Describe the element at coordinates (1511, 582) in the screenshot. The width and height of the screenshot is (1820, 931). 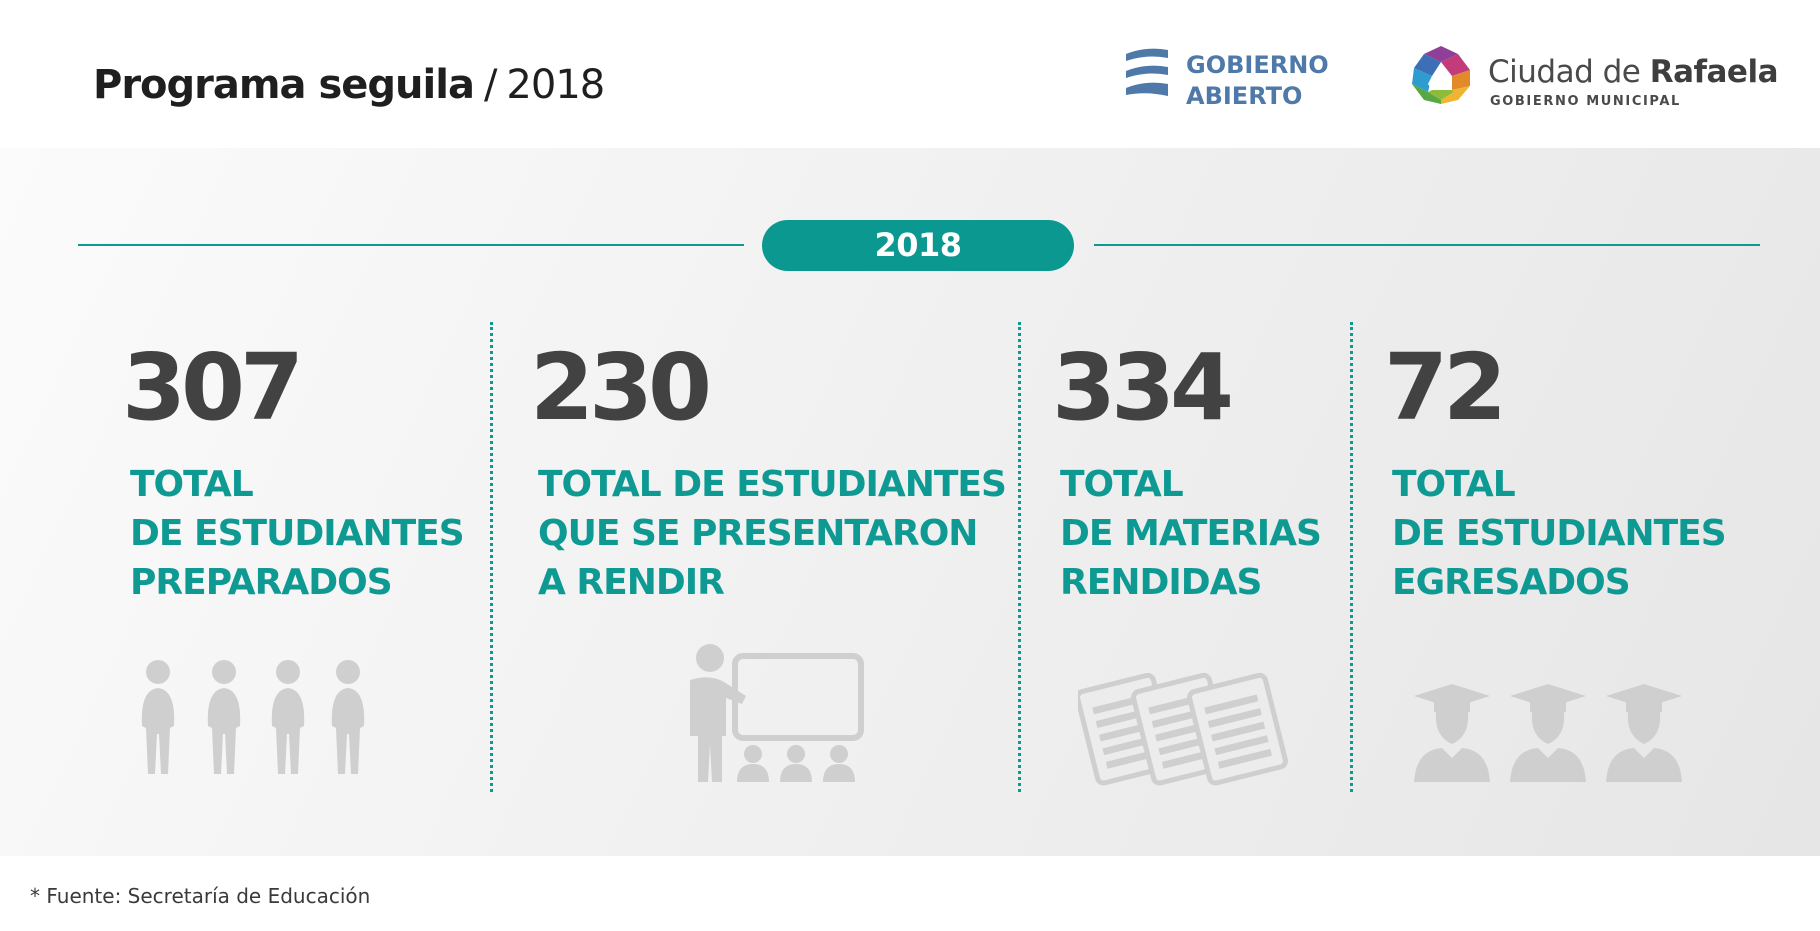
I see `stat-label-line: EGRESADOS` at that location.